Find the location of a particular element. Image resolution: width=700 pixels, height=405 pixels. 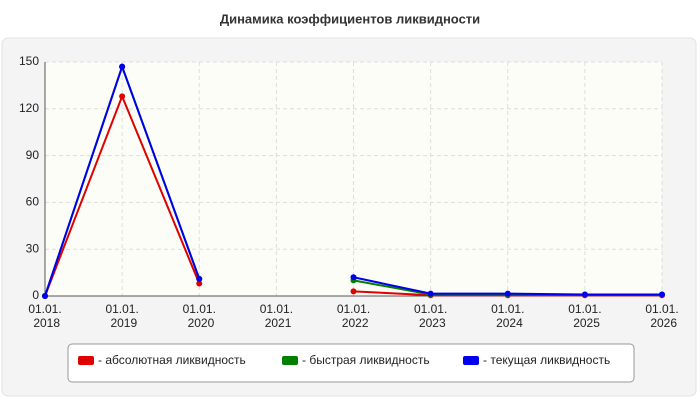

legend-label: - текущая ликвидность is located at coordinates (546, 360).